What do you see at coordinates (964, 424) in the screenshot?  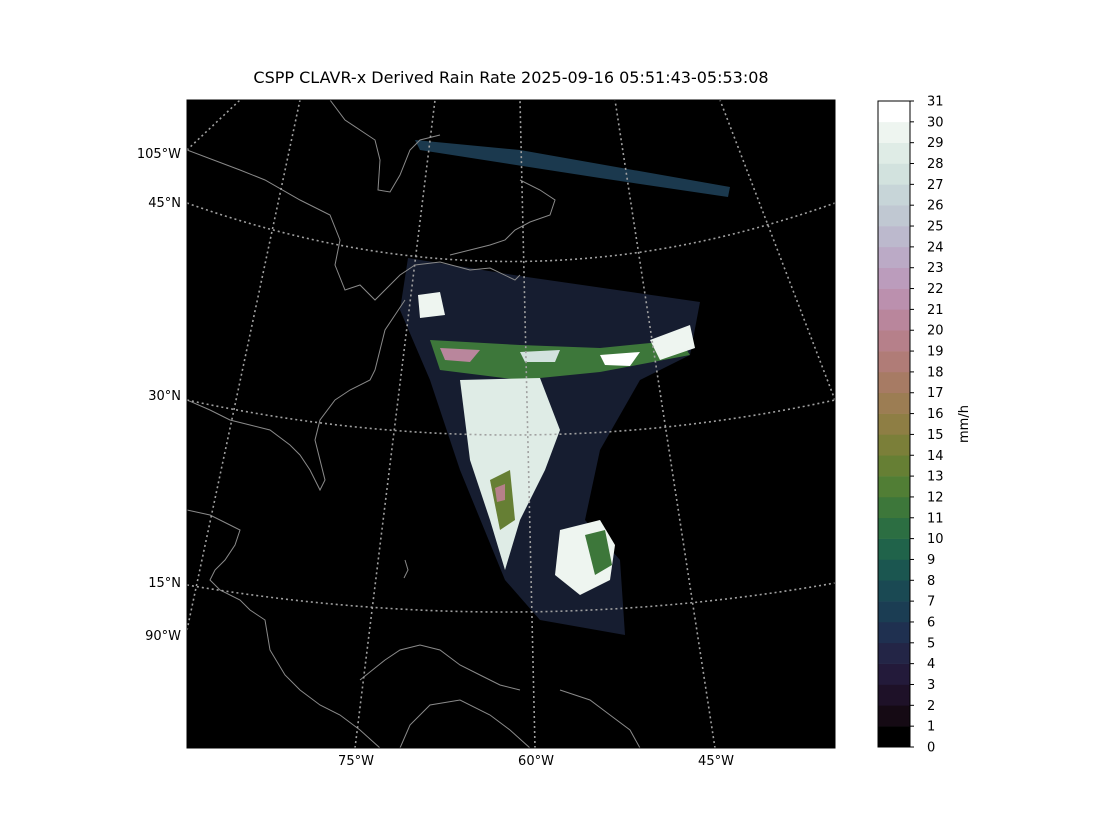 I see `colorbar-label: mm/h` at bounding box center [964, 424].